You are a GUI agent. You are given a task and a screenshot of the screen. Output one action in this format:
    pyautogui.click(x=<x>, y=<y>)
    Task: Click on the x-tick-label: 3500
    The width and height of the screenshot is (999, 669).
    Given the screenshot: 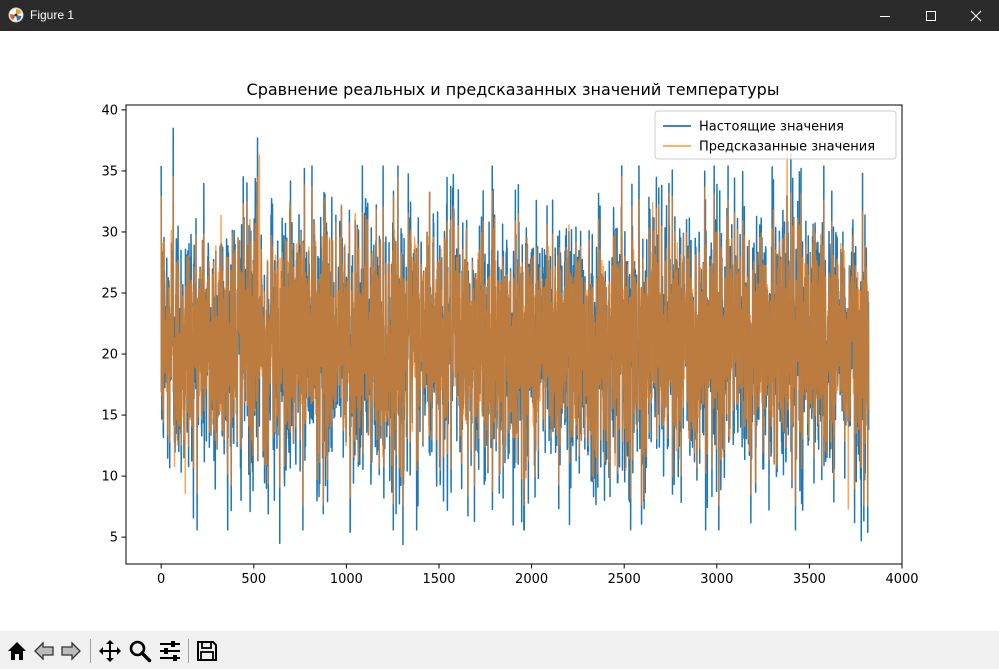 What is the action you would take?
    pyautogui.click(x=809, y=579)
    